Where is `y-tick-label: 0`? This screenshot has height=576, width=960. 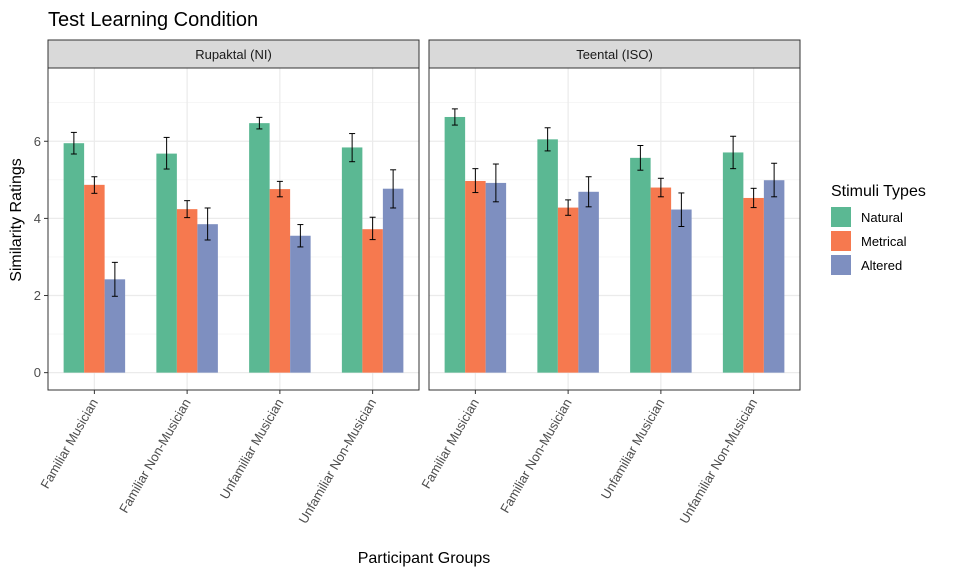
y-tick-label: 0 is located at coordinates (37, 372).